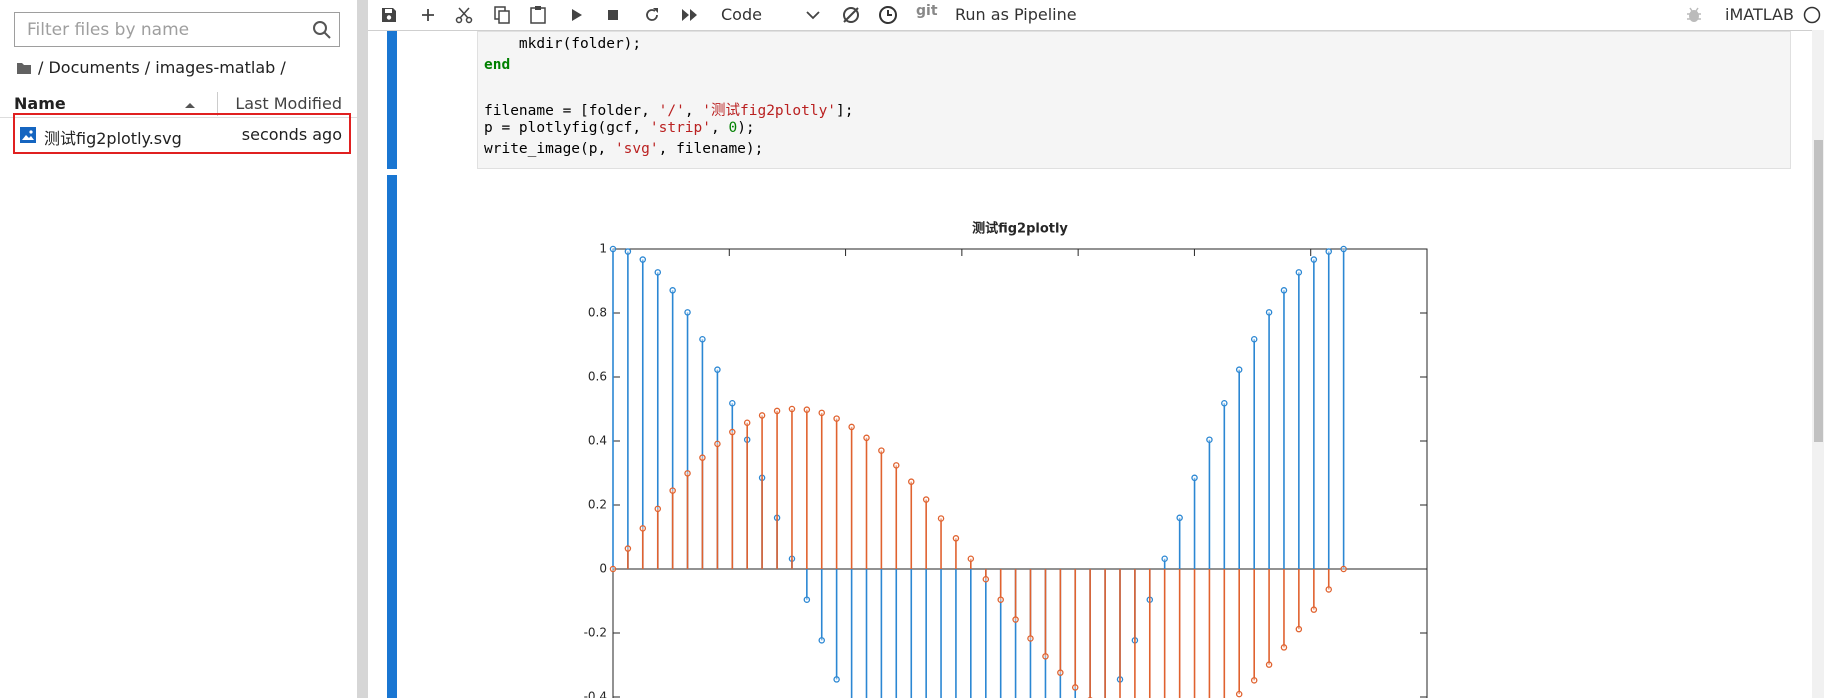 The height and width of the screenshot is (698, 1824). What do you see at coordinates (603, 569) in the screenshot?
I see `y-tick-label: 0` at bounding box center [603, 569].